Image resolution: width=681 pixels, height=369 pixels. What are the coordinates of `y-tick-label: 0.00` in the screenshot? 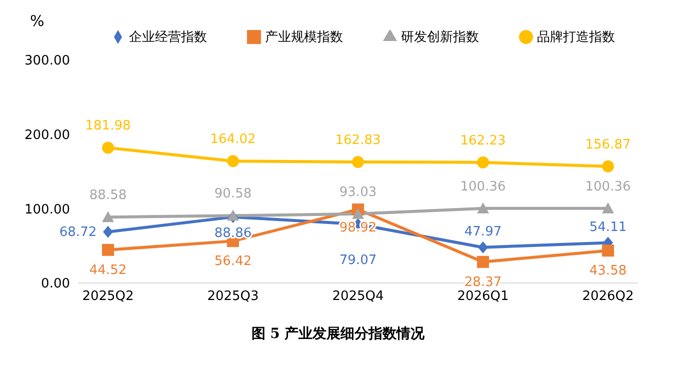 It's located at (55, 284).